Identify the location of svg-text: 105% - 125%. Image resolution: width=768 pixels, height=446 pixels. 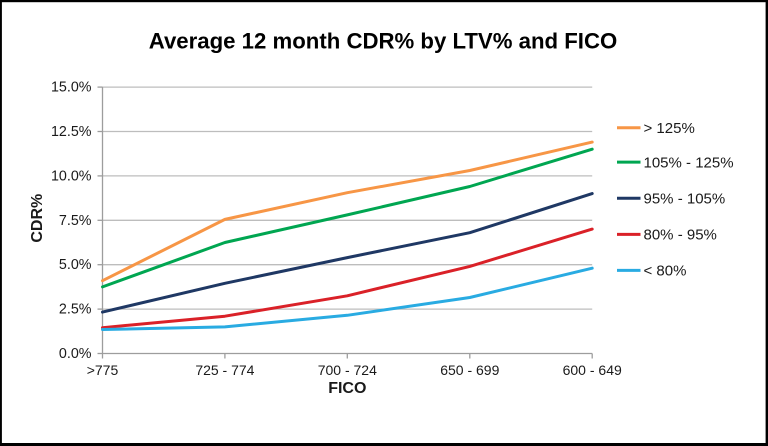
(689, 162).